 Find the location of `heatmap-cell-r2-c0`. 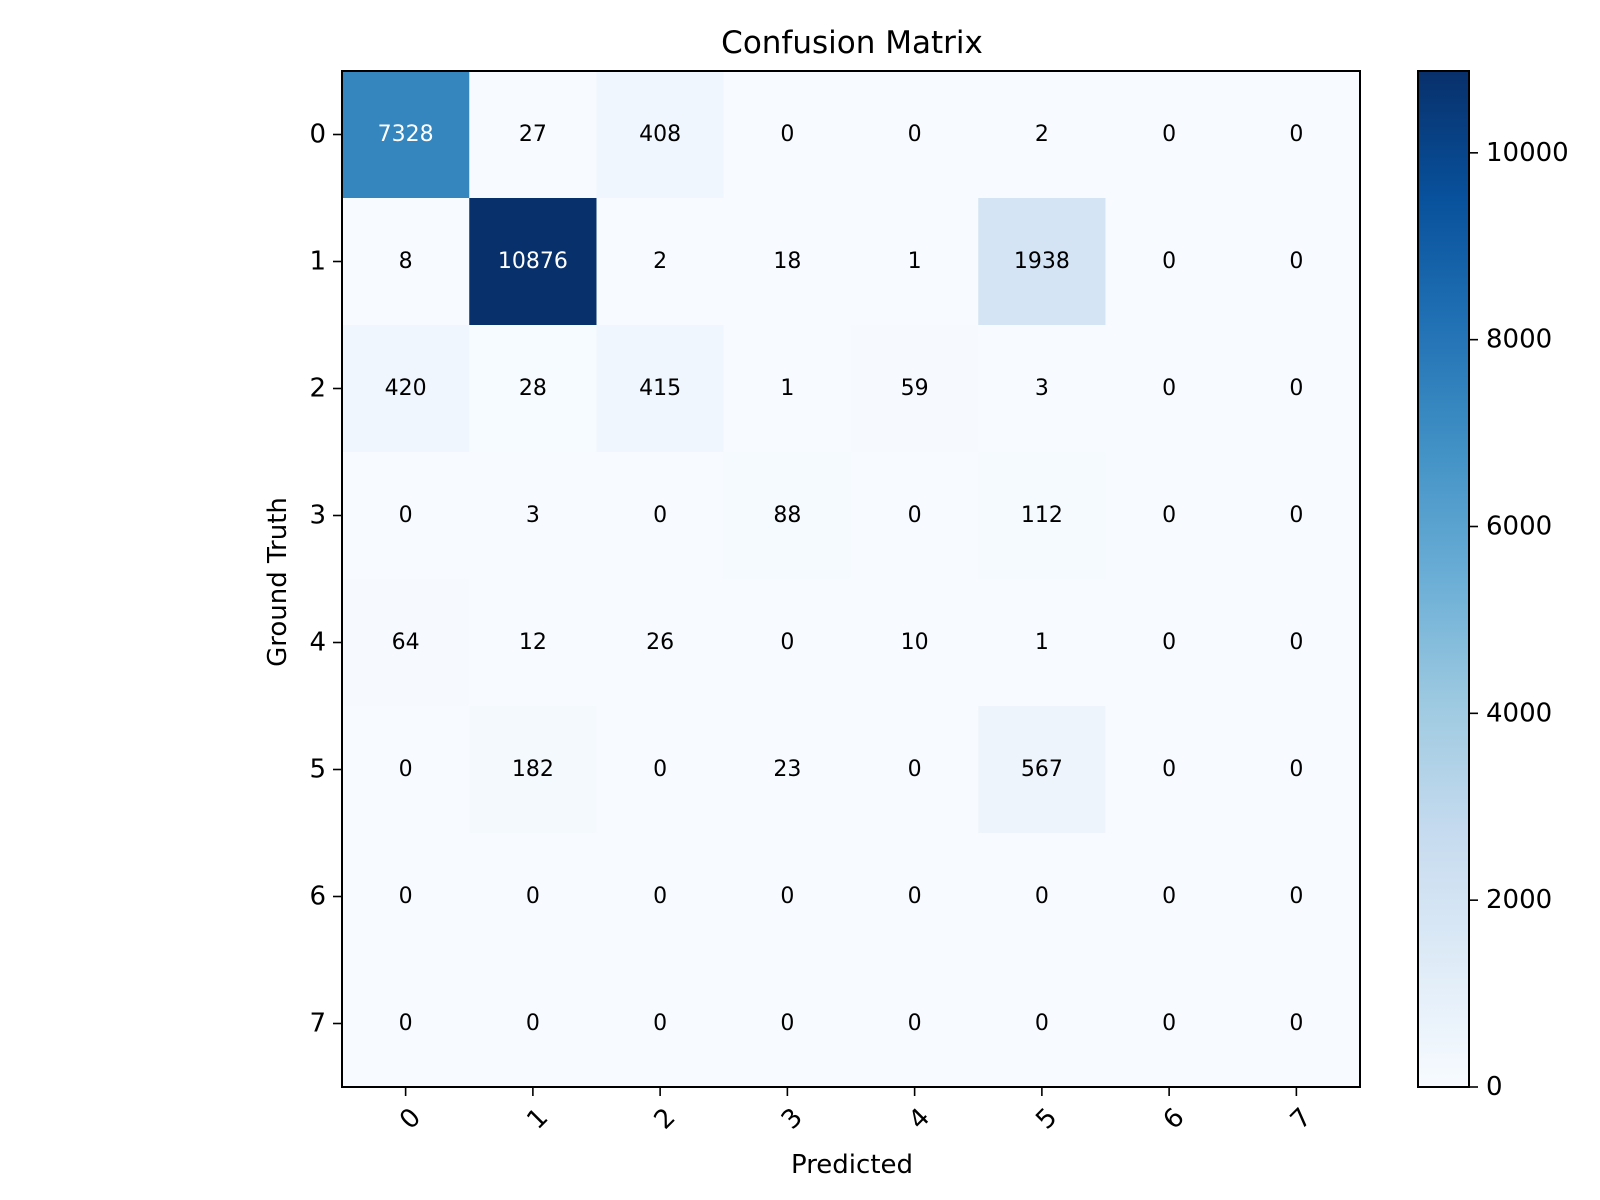

heatmap-cell-r2-c0 is located at coordinates (406, 389).